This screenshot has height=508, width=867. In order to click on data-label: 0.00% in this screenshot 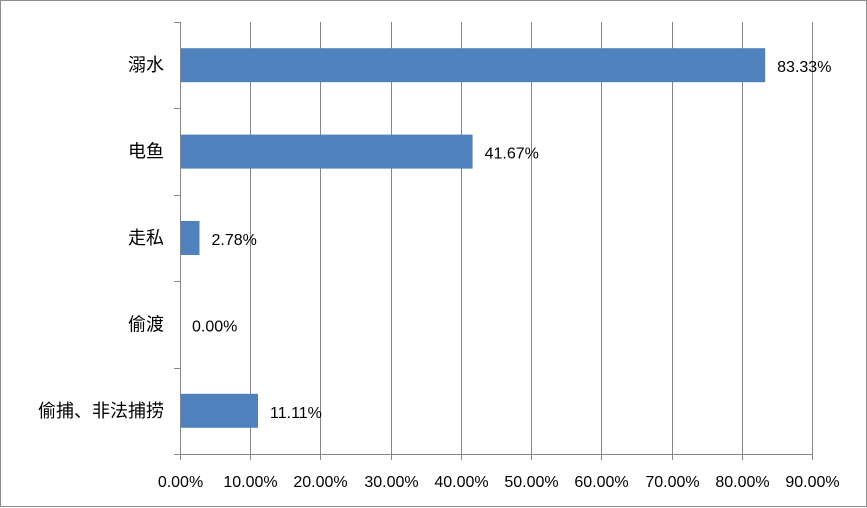, I will do `click(214, 326)`.